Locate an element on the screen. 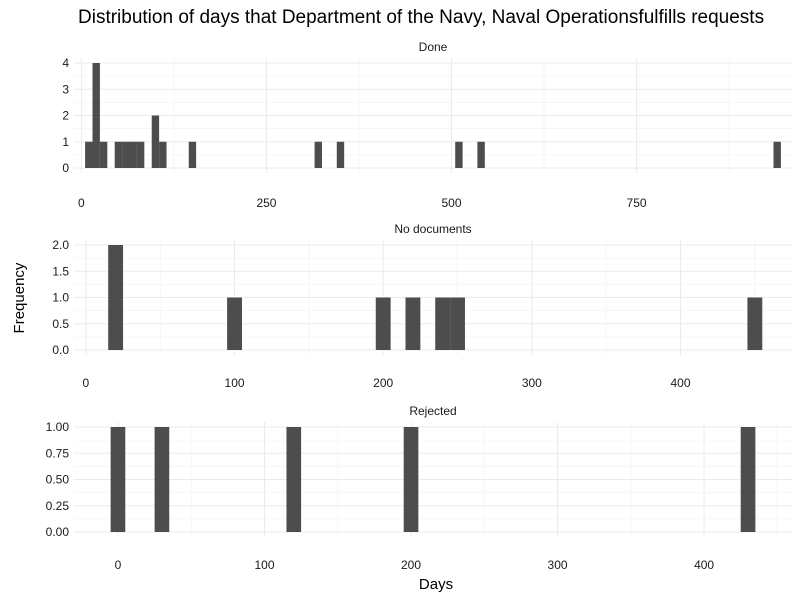 Image resolution: width=800 pixels, height=600 pixels. y-tick-label: 1 is located at coordinates (65, 142).